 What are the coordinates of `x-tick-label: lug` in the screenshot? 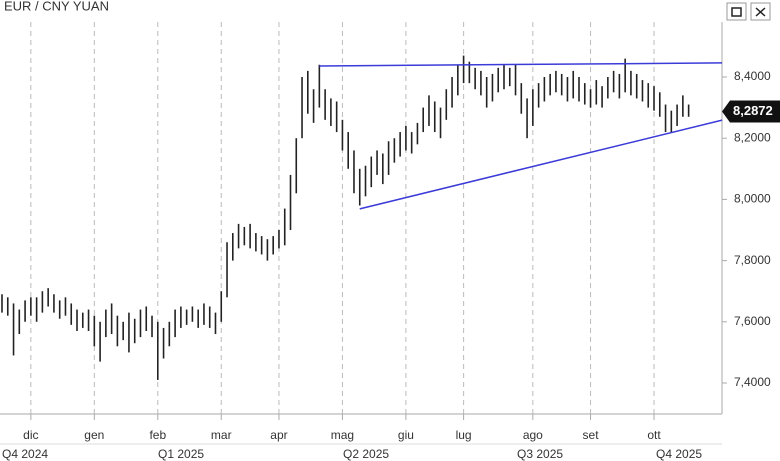 It's located at (464, 435).